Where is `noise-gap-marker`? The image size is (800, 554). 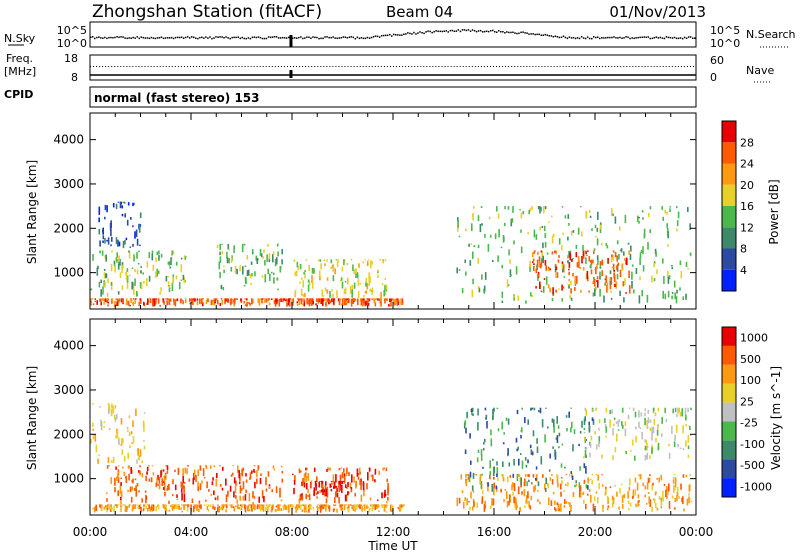
noise-gap-marker is located at coordinates (291, 41).